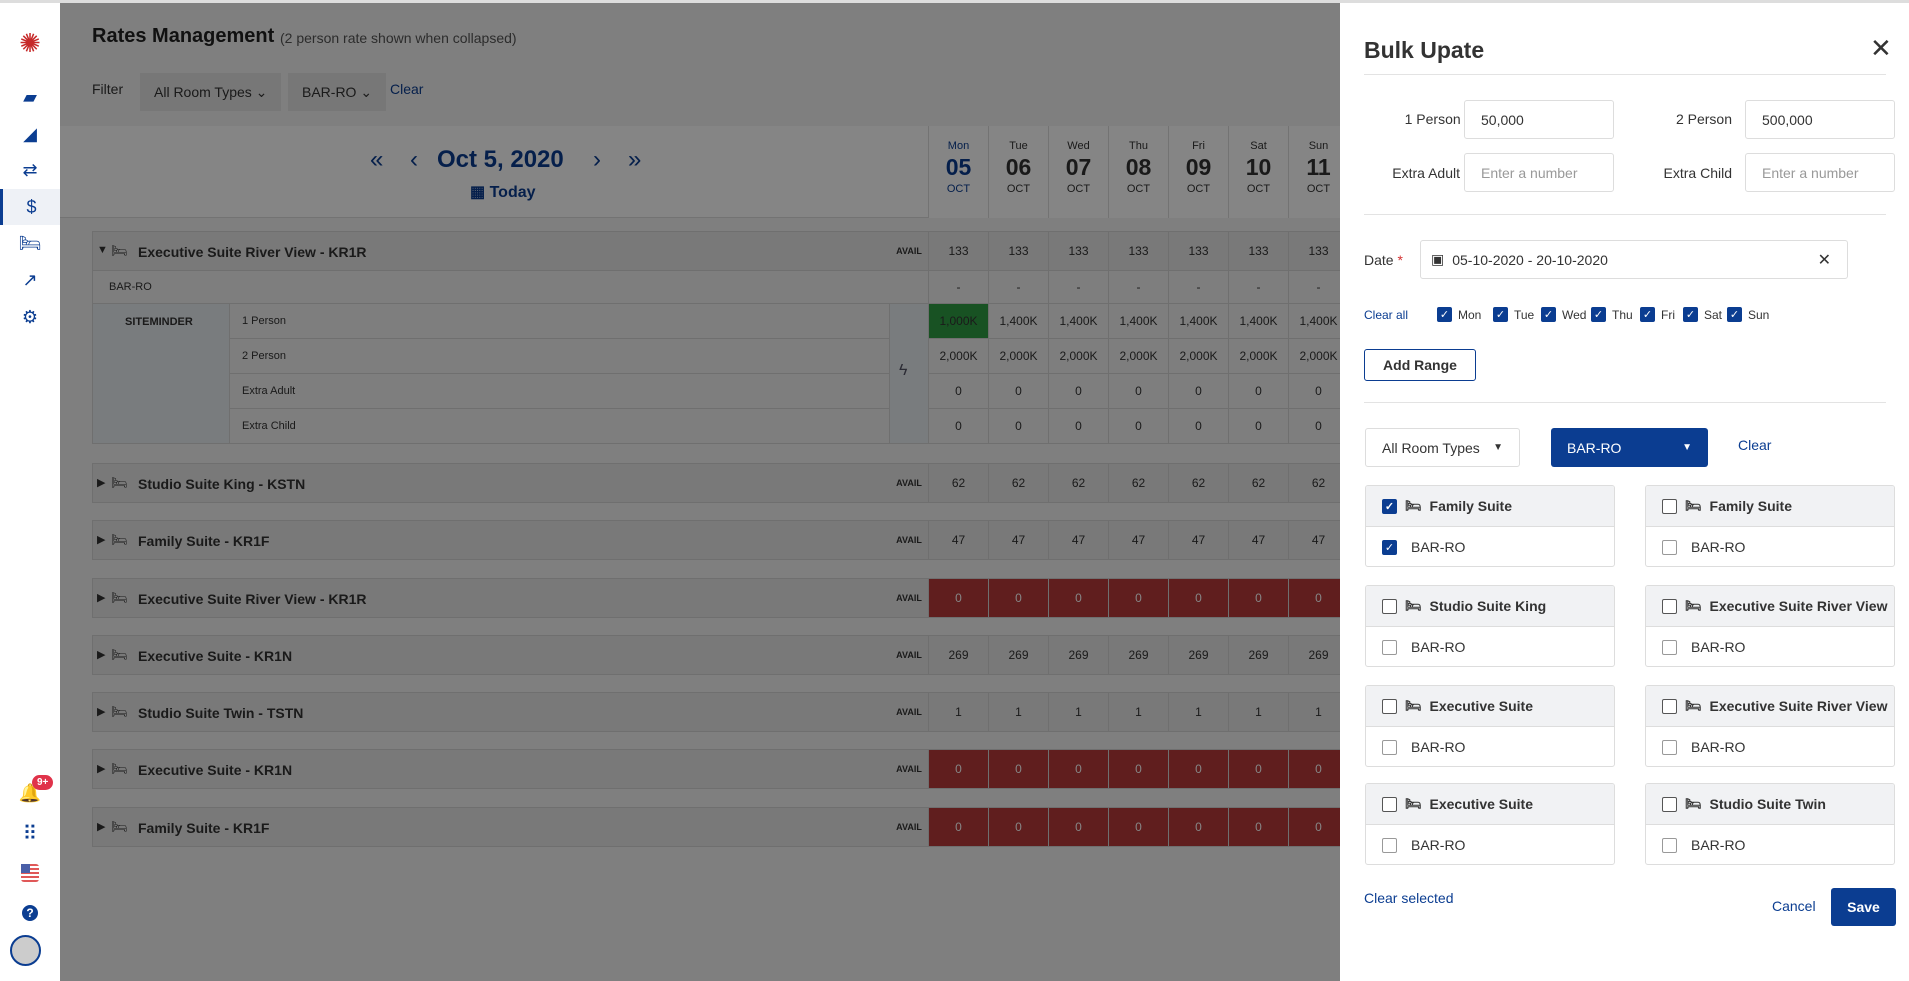 This screenshot has height=981, width=1909. What do you see at coordinates (1409, 898) in the screenshot?
I see `clear-selected-link: Clear selected` at bounding box center [1409, 898].